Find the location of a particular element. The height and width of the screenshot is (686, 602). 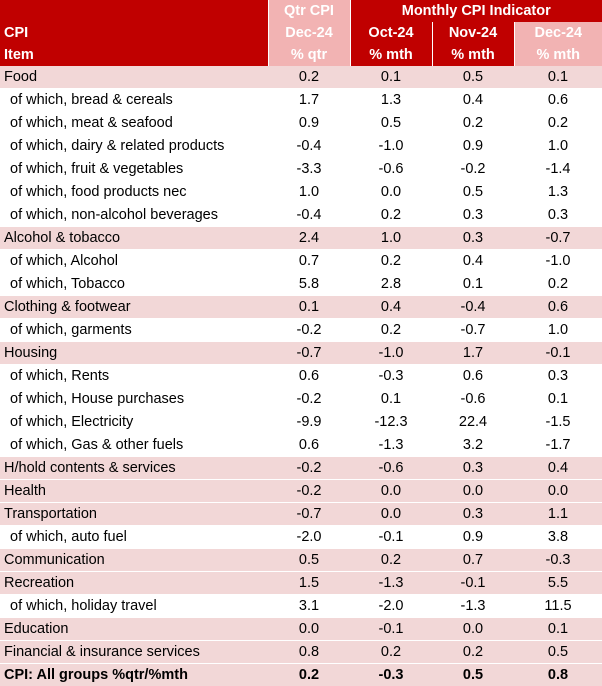

row-label: of which, non-alcohol beverages is located at coordinates (134, 215).